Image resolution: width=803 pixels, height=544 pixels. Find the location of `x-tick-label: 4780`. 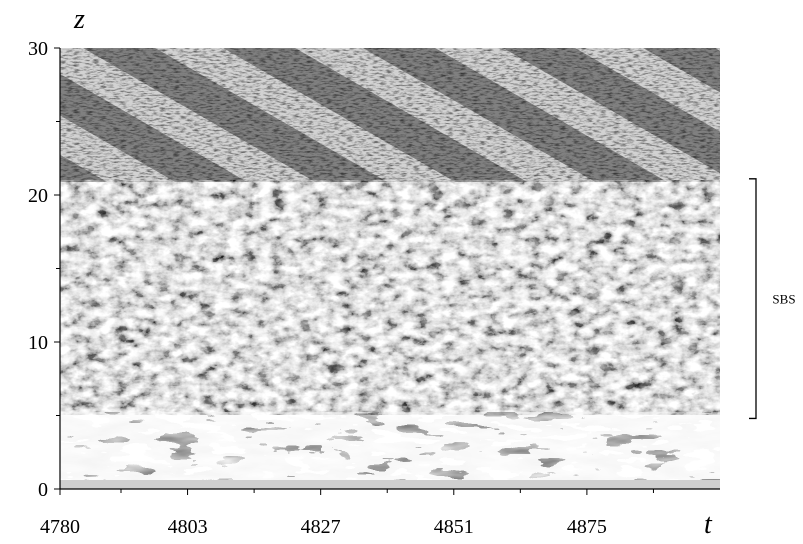

x-tick-label: 4780 is located at coordinates (60, 527).